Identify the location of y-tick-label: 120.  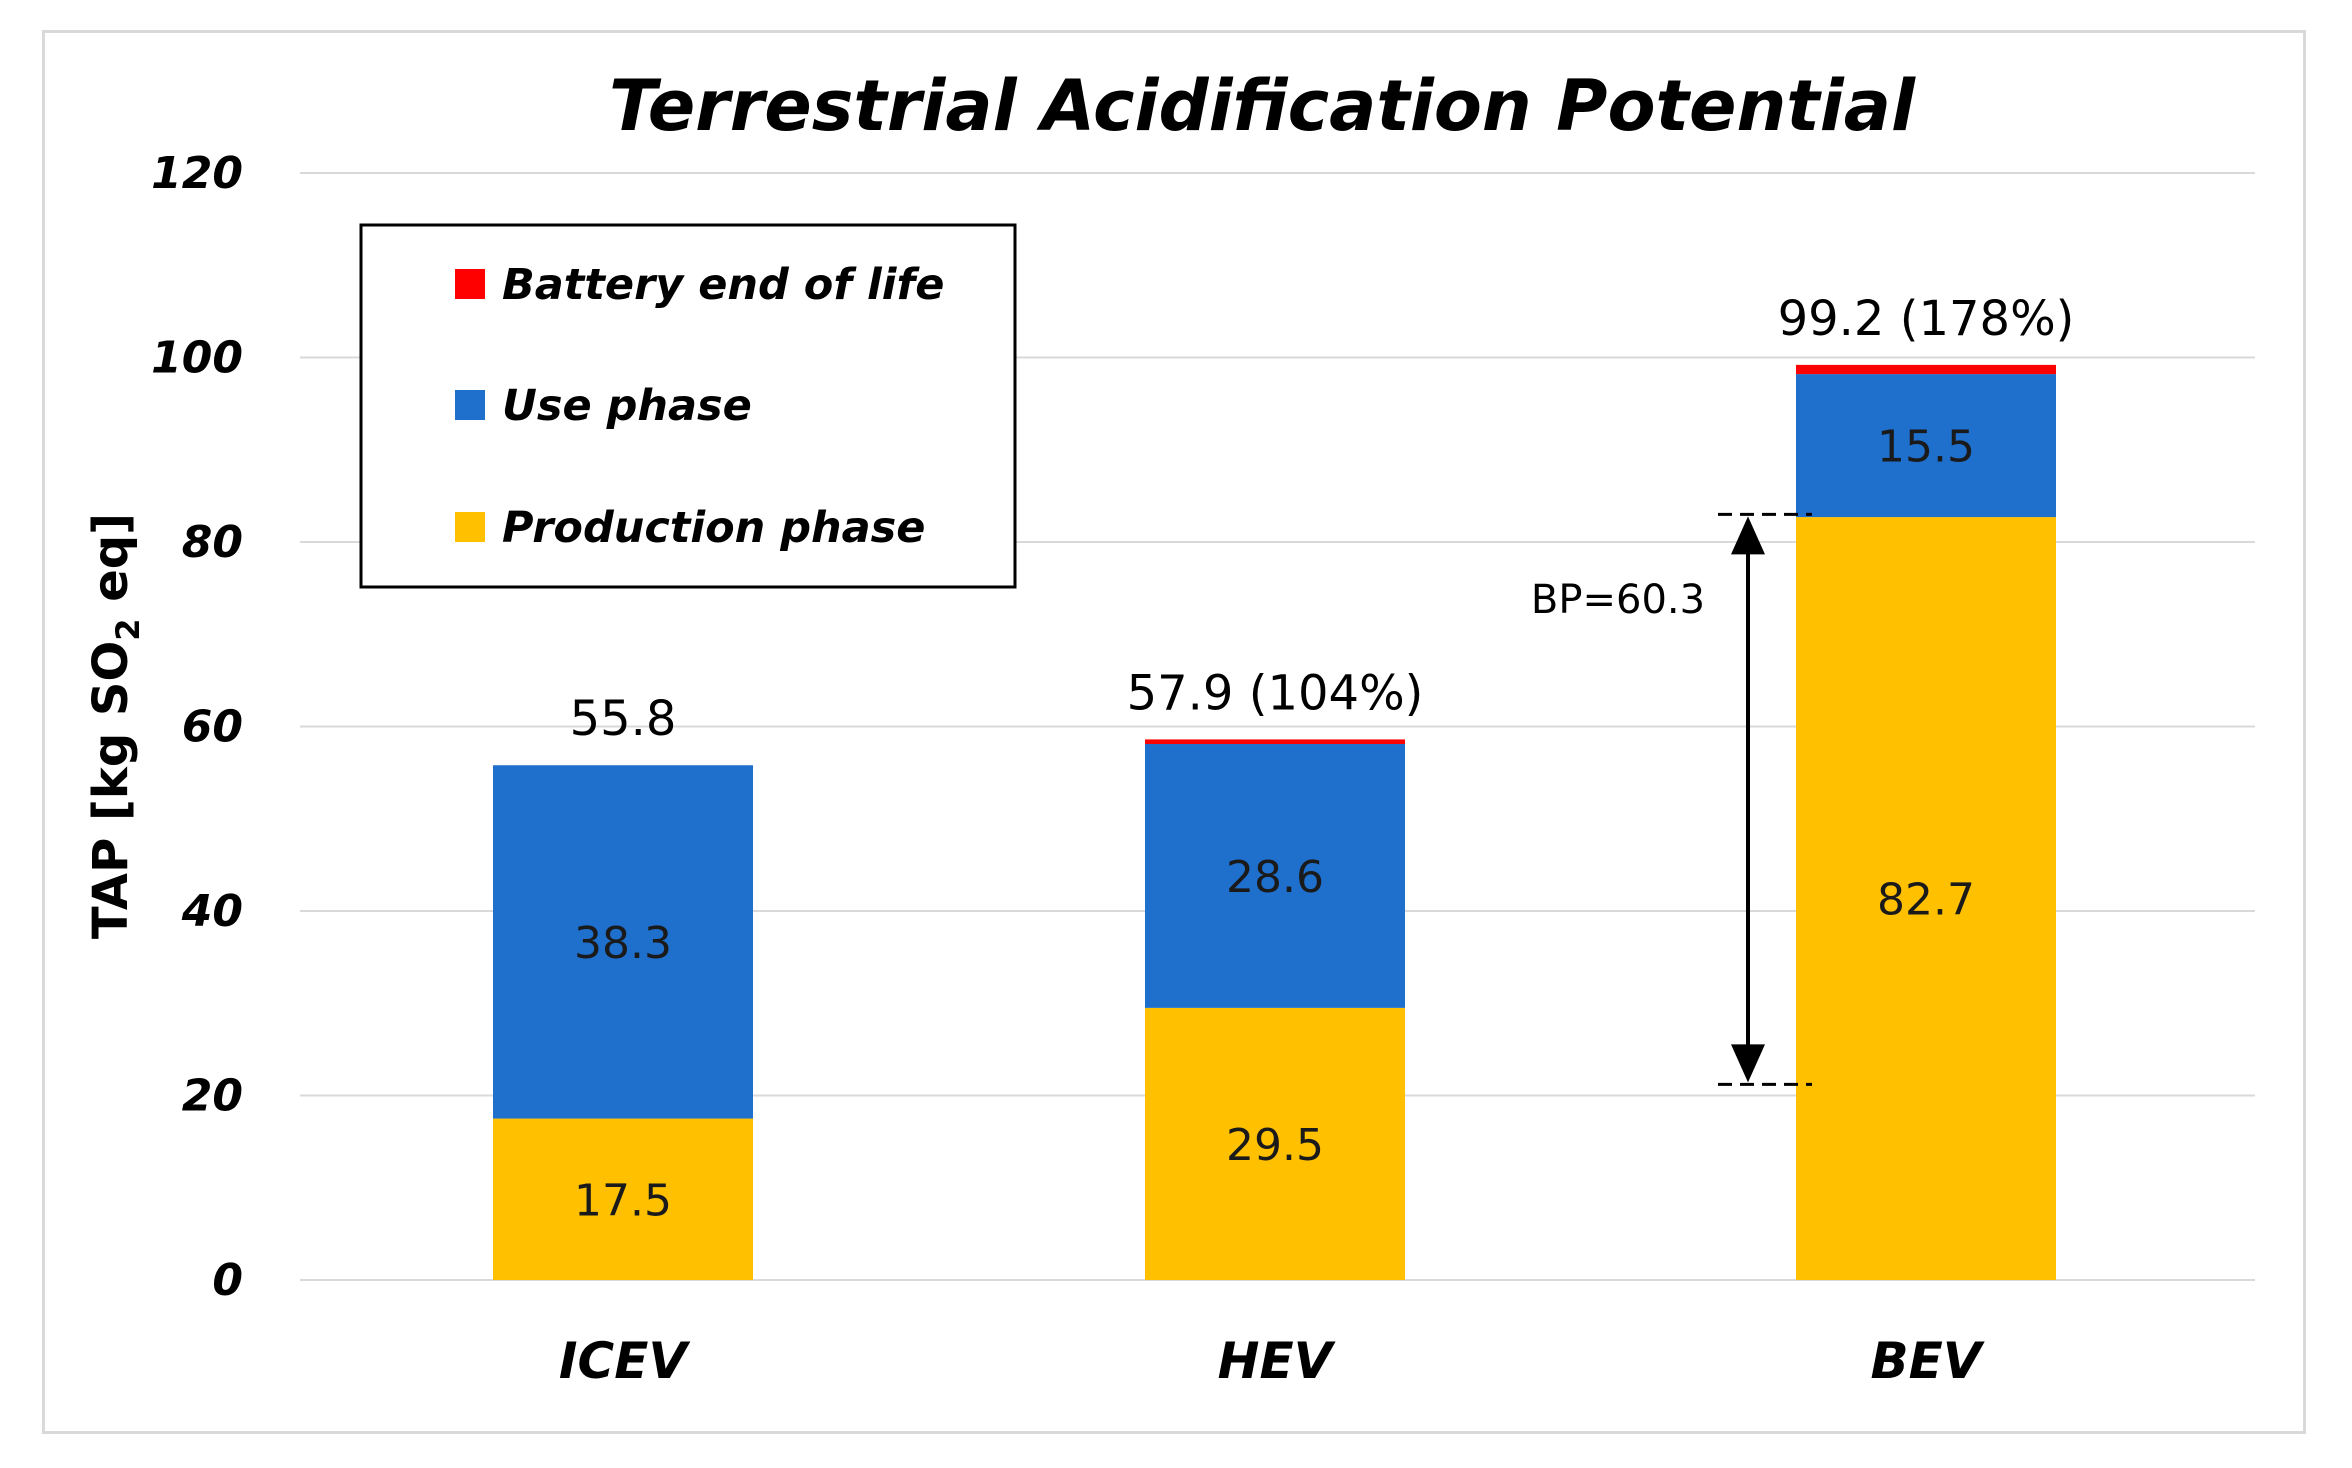
(197, 173).